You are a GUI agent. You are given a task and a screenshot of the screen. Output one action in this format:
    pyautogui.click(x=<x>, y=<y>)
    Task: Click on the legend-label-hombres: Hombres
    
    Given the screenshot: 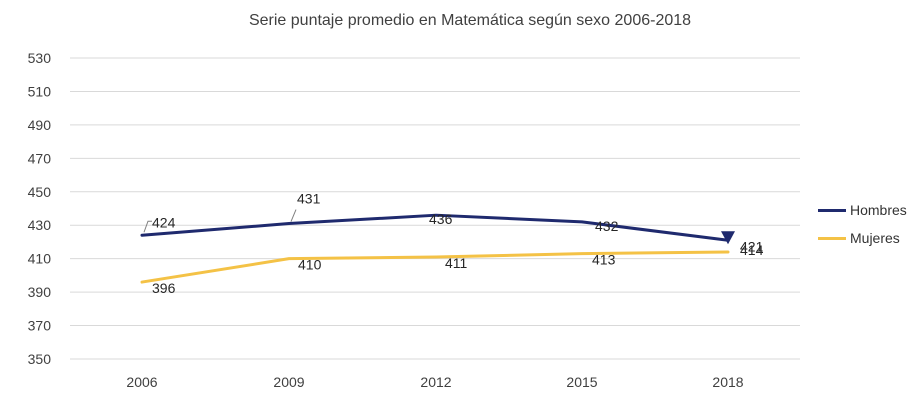 What is the action you would take?
    pyautogui.click(x=878, y=210)
    